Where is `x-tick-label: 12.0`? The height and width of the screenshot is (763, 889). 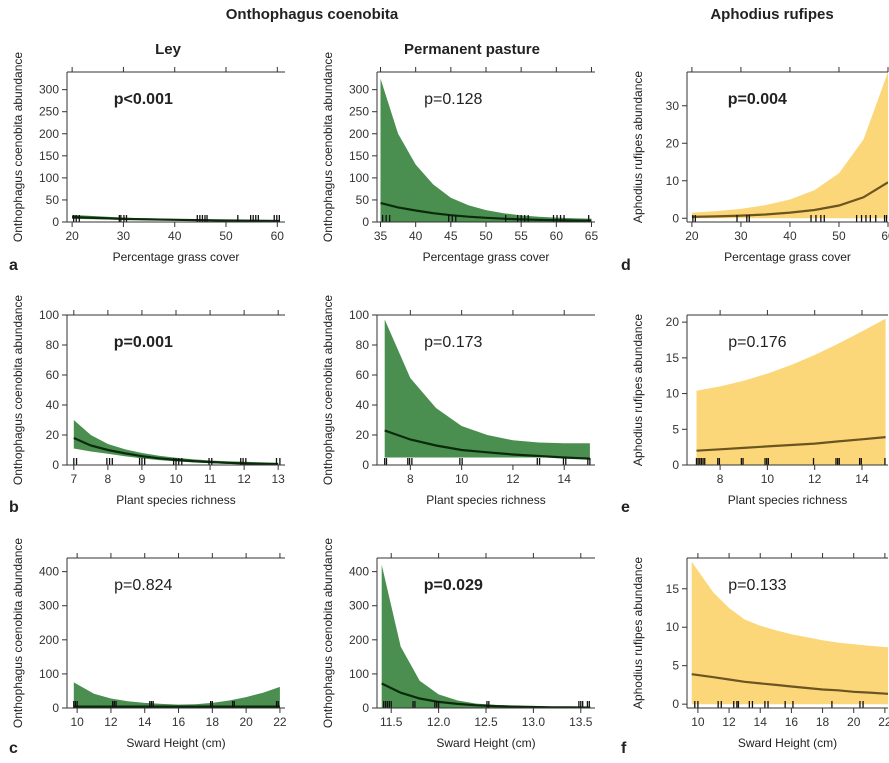
x-tick-label: 12.0 is located at coordinates (439, 722).